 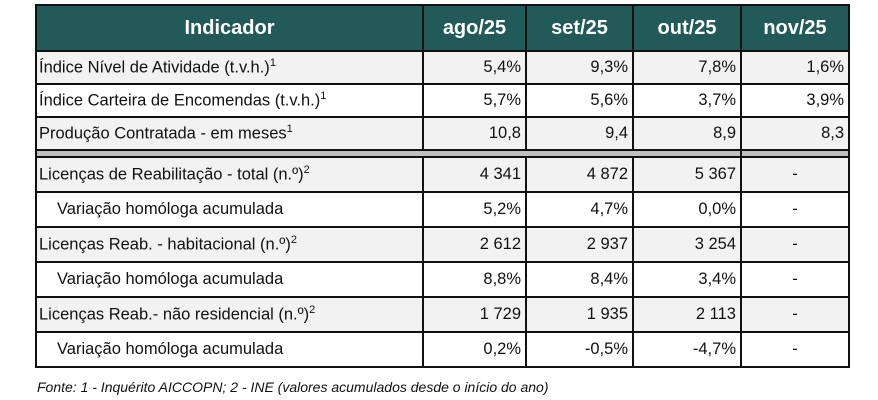 I want to click on value-cell: 4,7%, so click(x=579, y=209).